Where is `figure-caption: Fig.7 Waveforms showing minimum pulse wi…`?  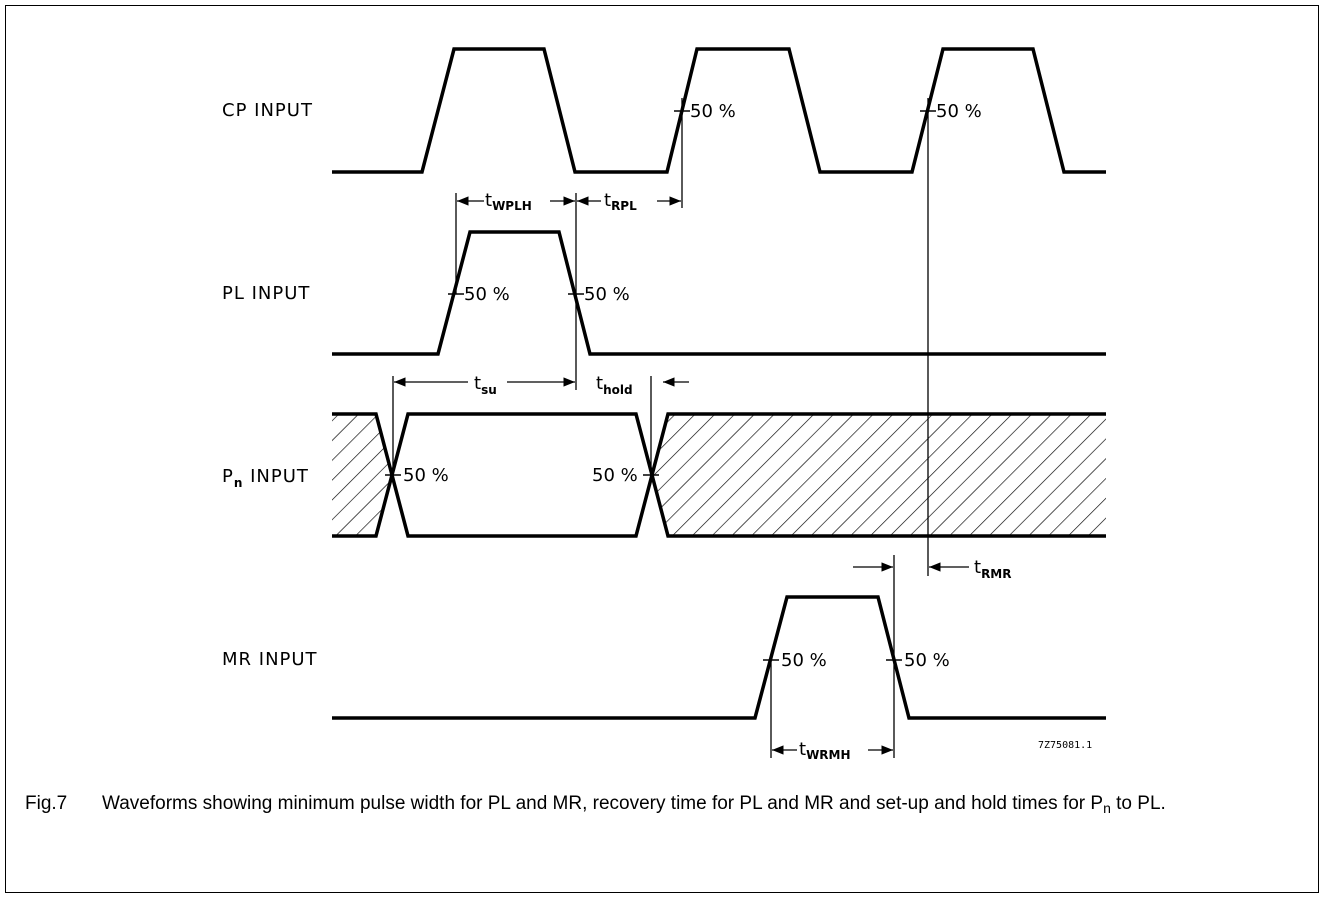 figure-caption: Fig.7 Waveforms showing minimum pulse wi… is located at coordinates (665, 804).